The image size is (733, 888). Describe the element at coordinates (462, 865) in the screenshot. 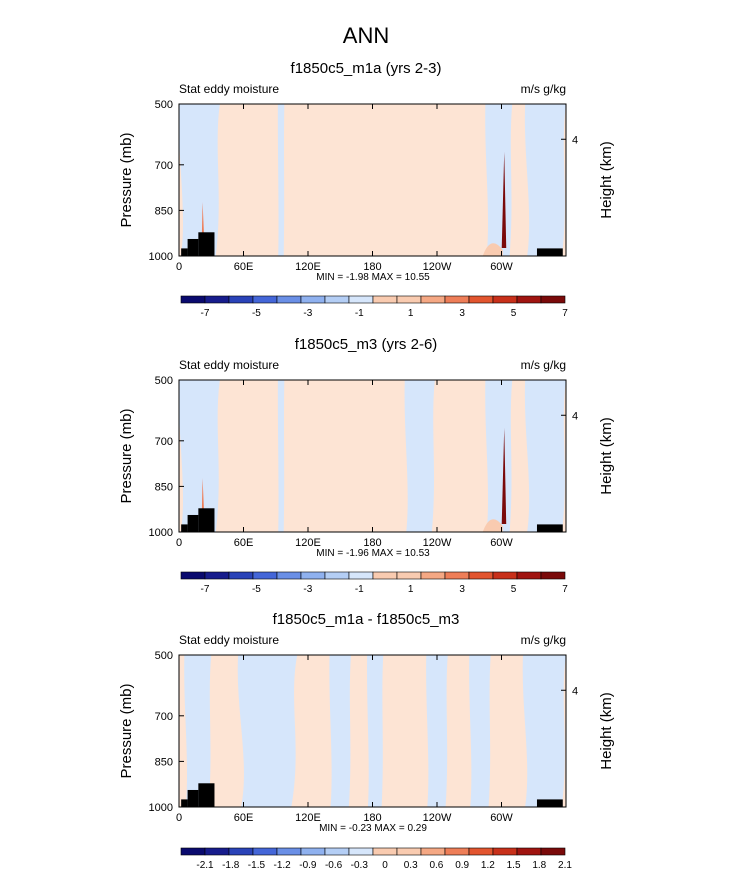

I see `colorbar-label: 0.9` at that location.